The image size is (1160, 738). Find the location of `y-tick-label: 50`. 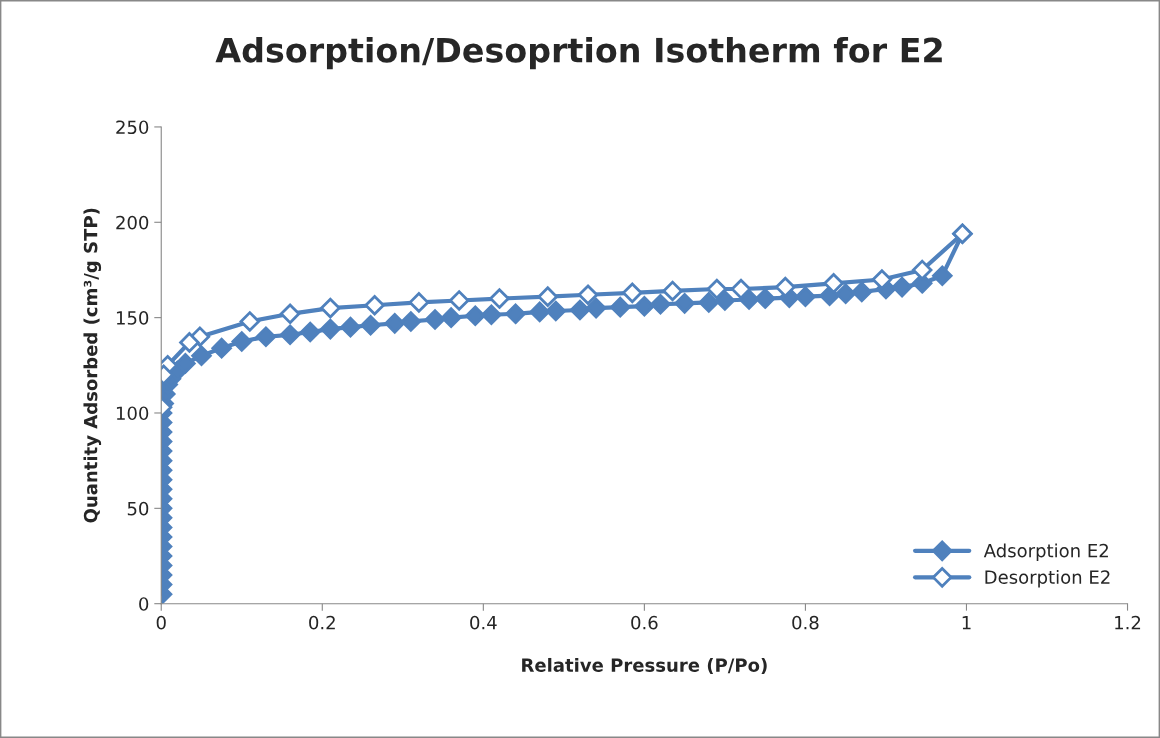

y-tick-label: 50 is located at coordinates (138, 508).